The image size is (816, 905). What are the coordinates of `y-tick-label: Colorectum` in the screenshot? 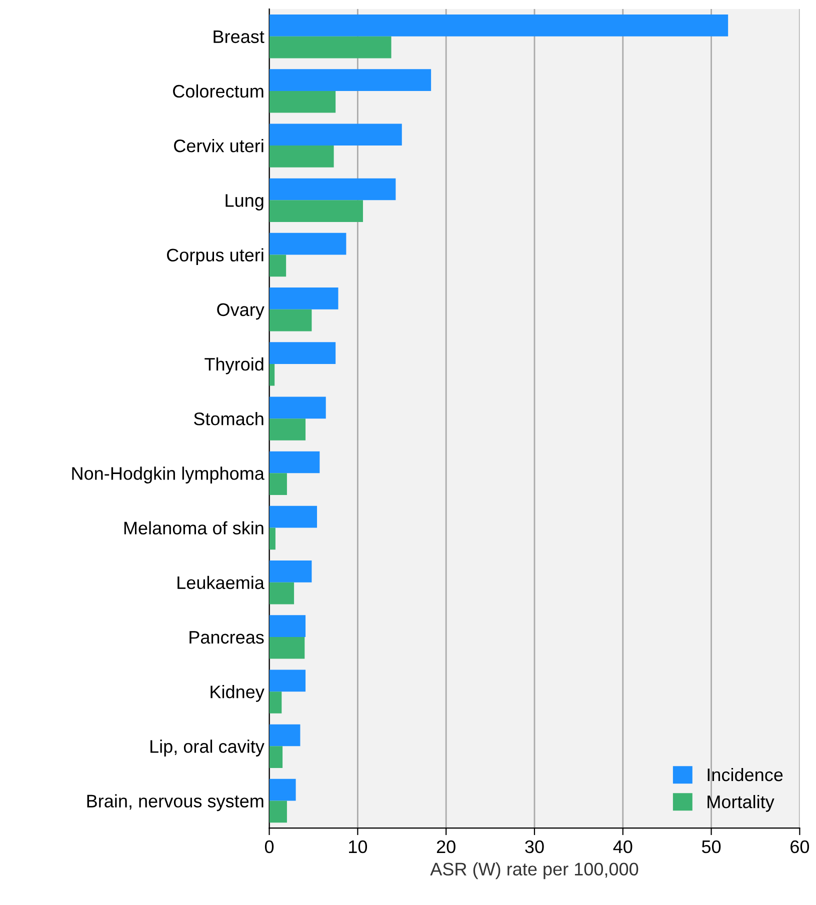 It's located at (218, 91).